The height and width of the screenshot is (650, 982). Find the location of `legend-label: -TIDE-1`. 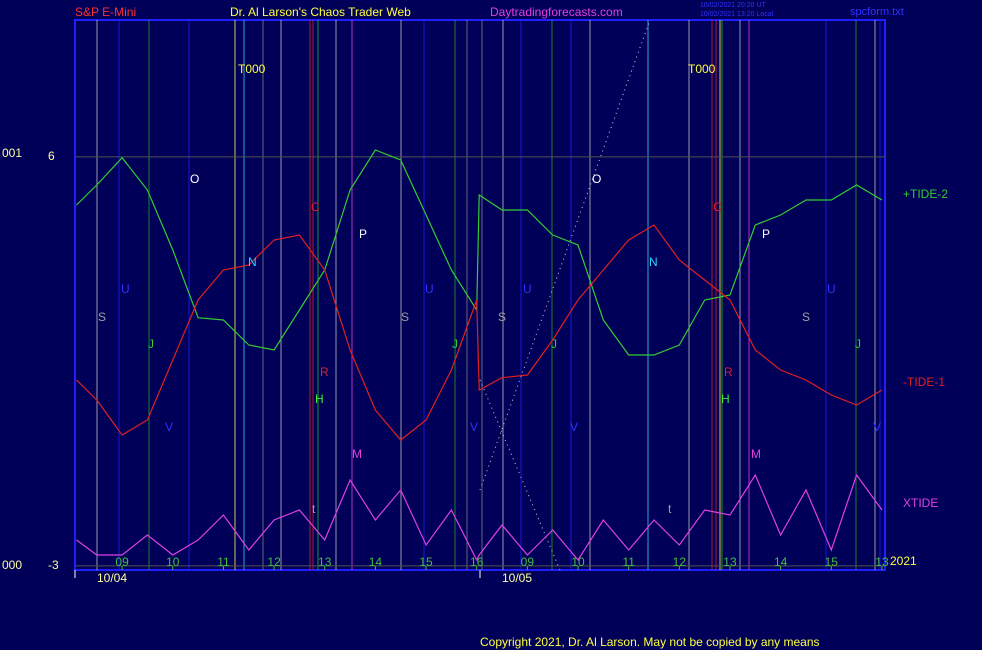

legend-label: -TIDE-1 is located at coordinates (924, 382).